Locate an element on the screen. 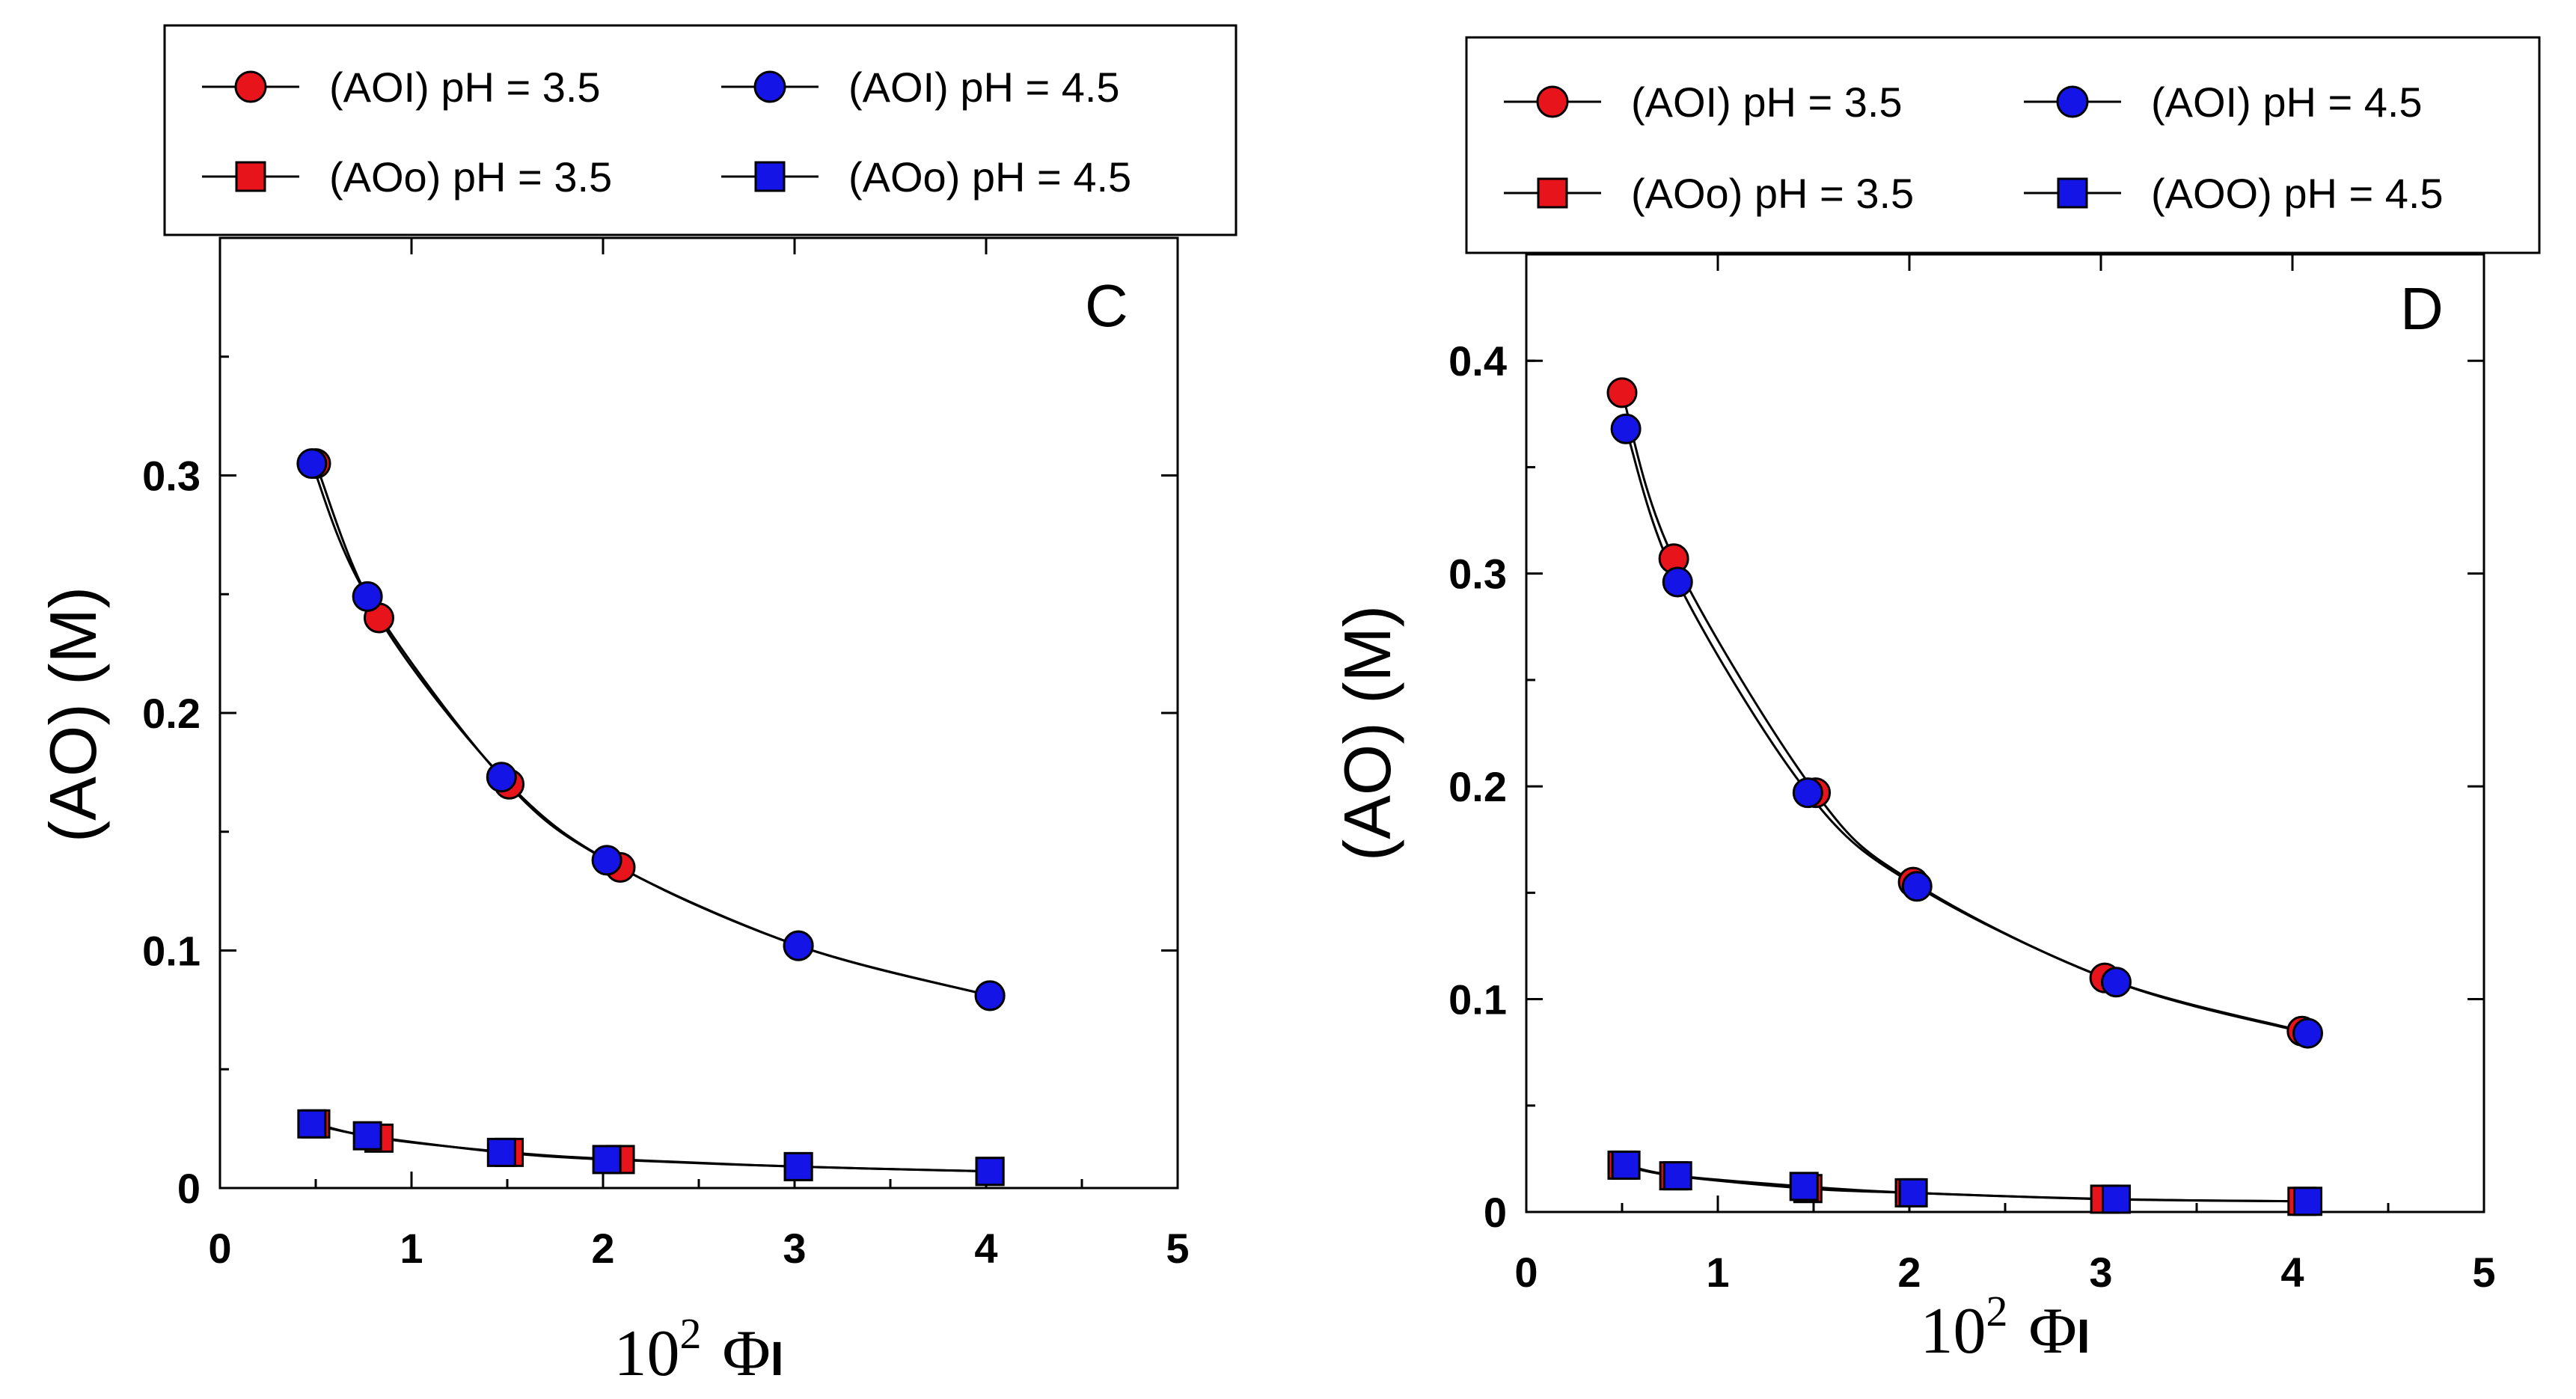 This screenshot has width=2576, height=1399. legend-entry-d-3: (AOO) pH = 4.5 is located at coordinates (2234, 193).